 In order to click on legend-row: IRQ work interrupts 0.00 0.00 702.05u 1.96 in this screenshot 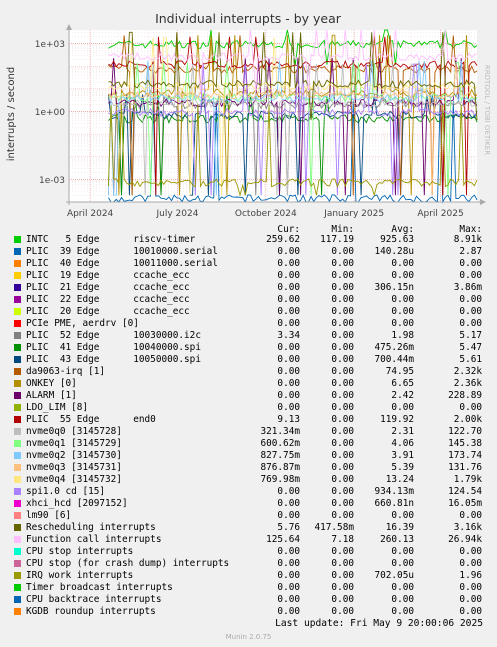, I will do `click(249, 576)`.